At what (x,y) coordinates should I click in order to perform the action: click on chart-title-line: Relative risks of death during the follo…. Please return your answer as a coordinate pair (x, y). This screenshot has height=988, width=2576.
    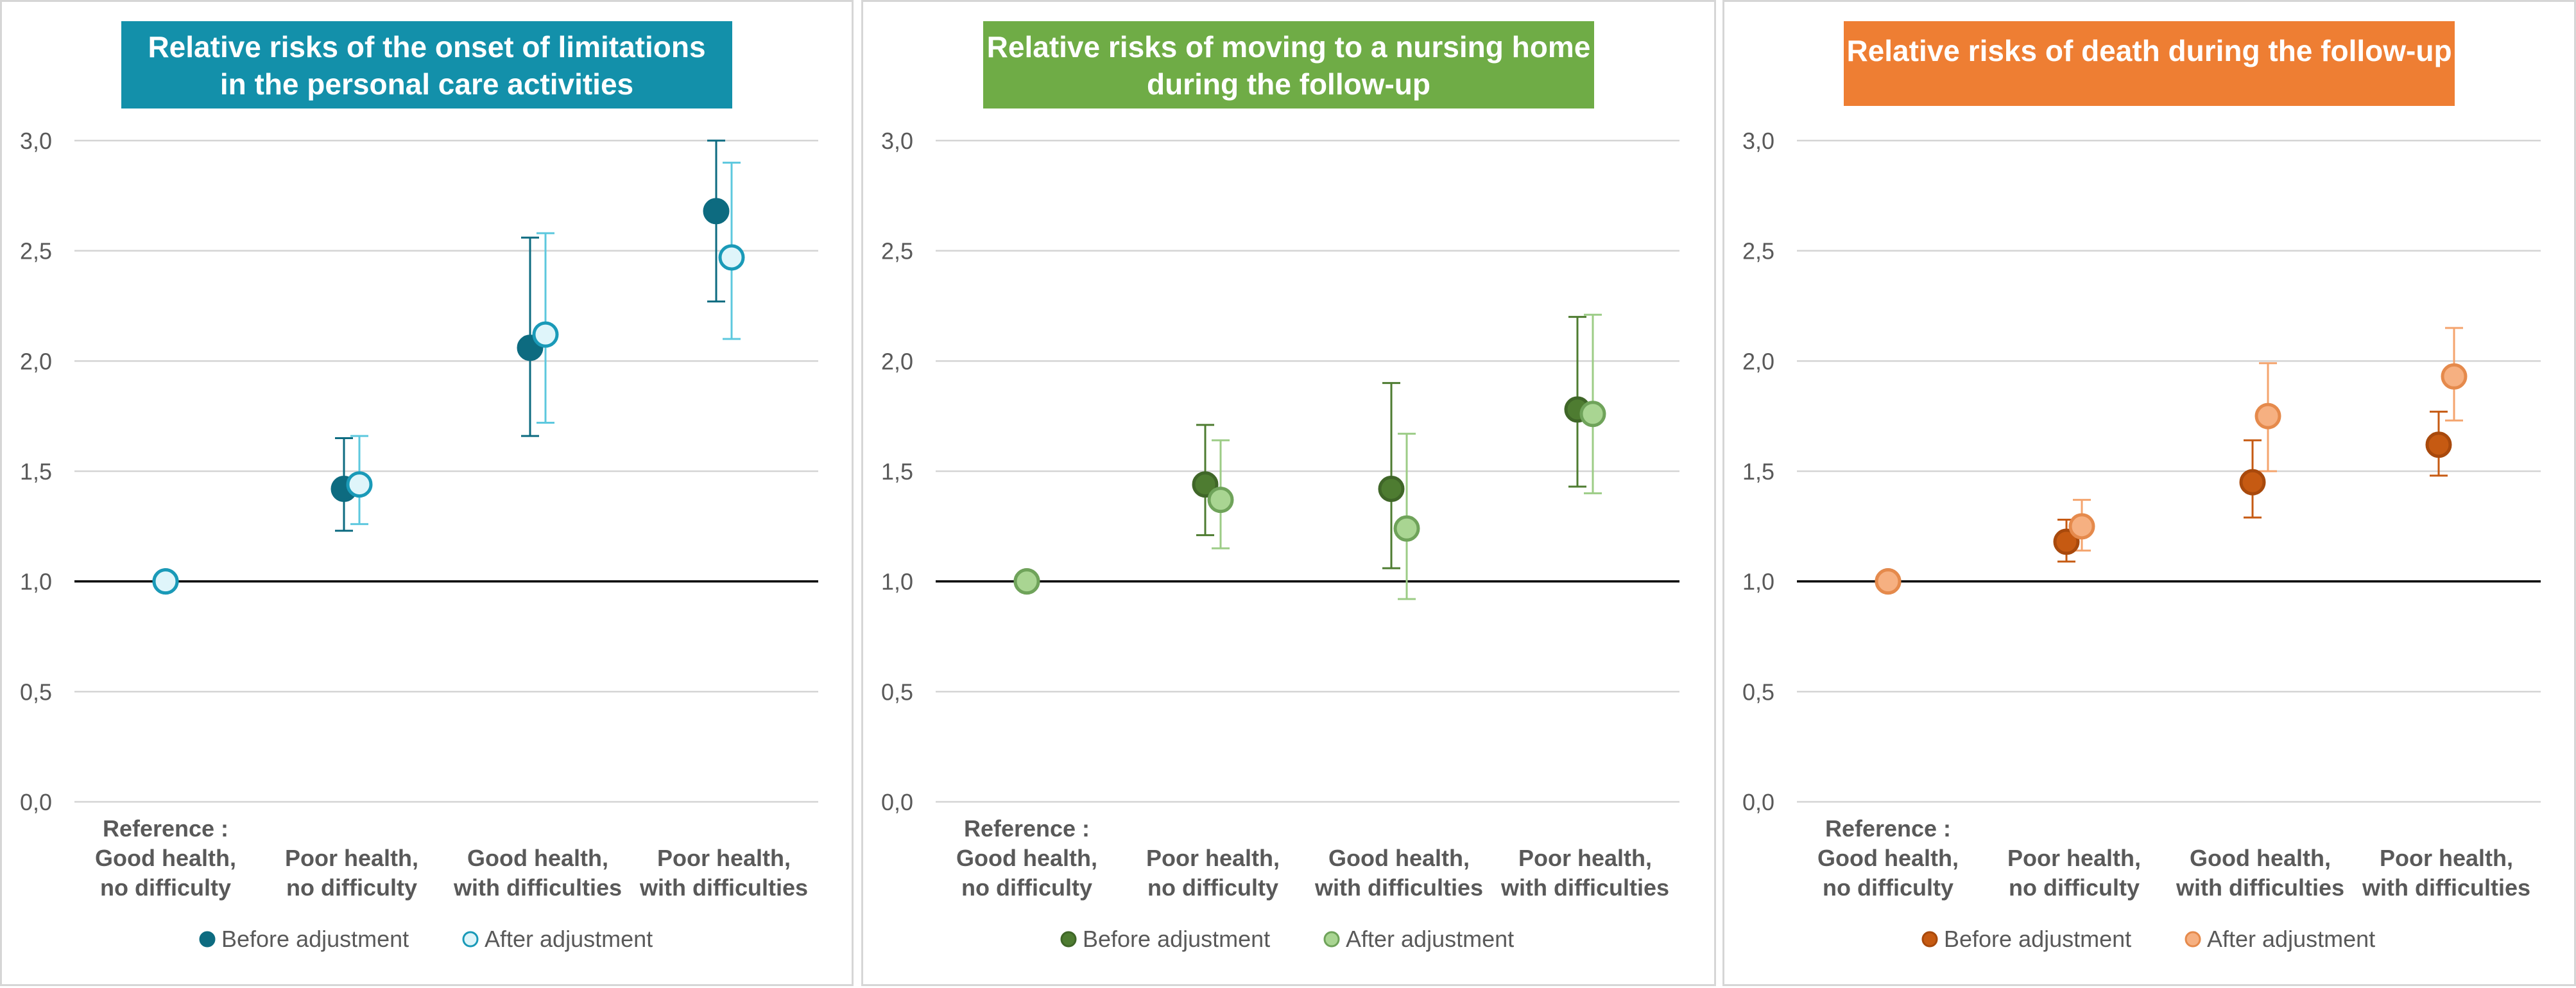
    Looking at the image, I should click on (2148, 50).